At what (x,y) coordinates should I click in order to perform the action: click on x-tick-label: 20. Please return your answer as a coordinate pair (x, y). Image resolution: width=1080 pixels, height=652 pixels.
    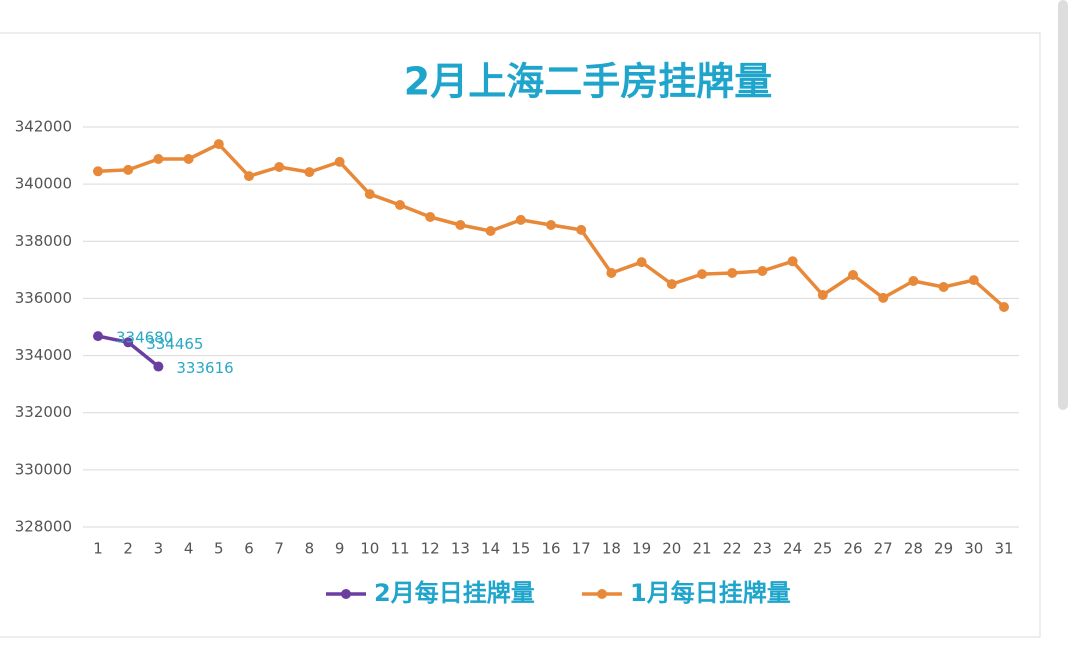
    Looking at the image, I should click on (671, 549).